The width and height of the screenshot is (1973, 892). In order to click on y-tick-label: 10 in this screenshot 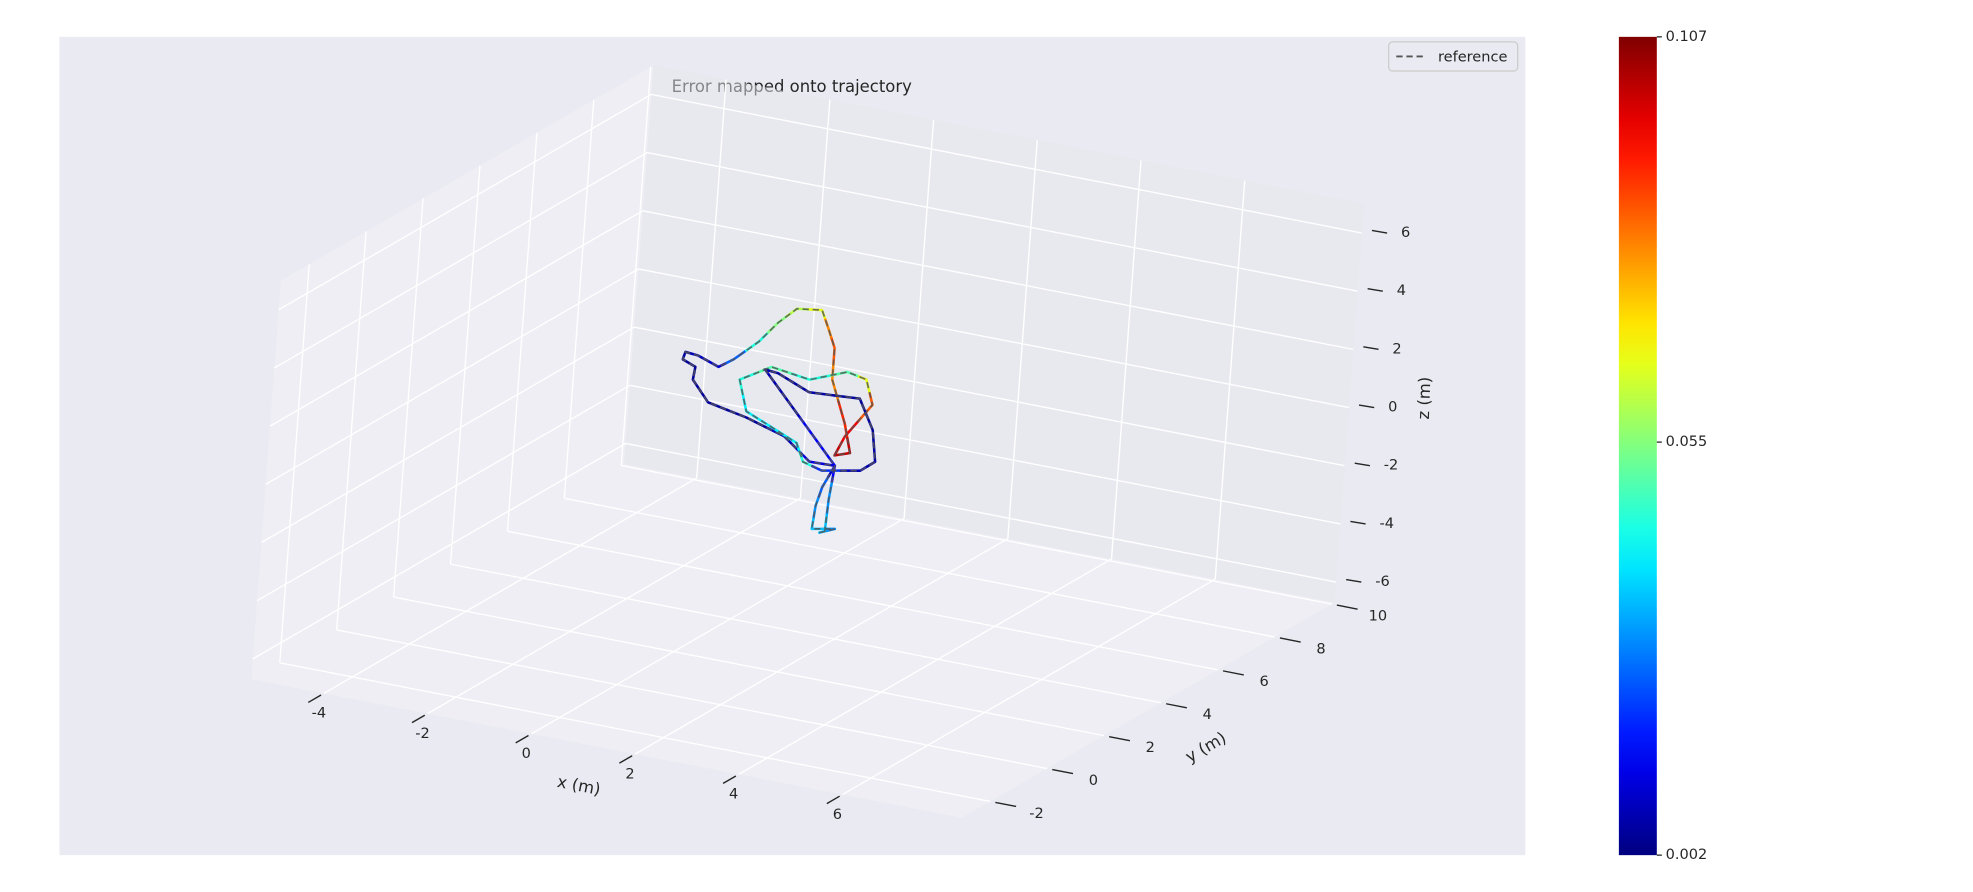, I will do `click(1378, 616)`.